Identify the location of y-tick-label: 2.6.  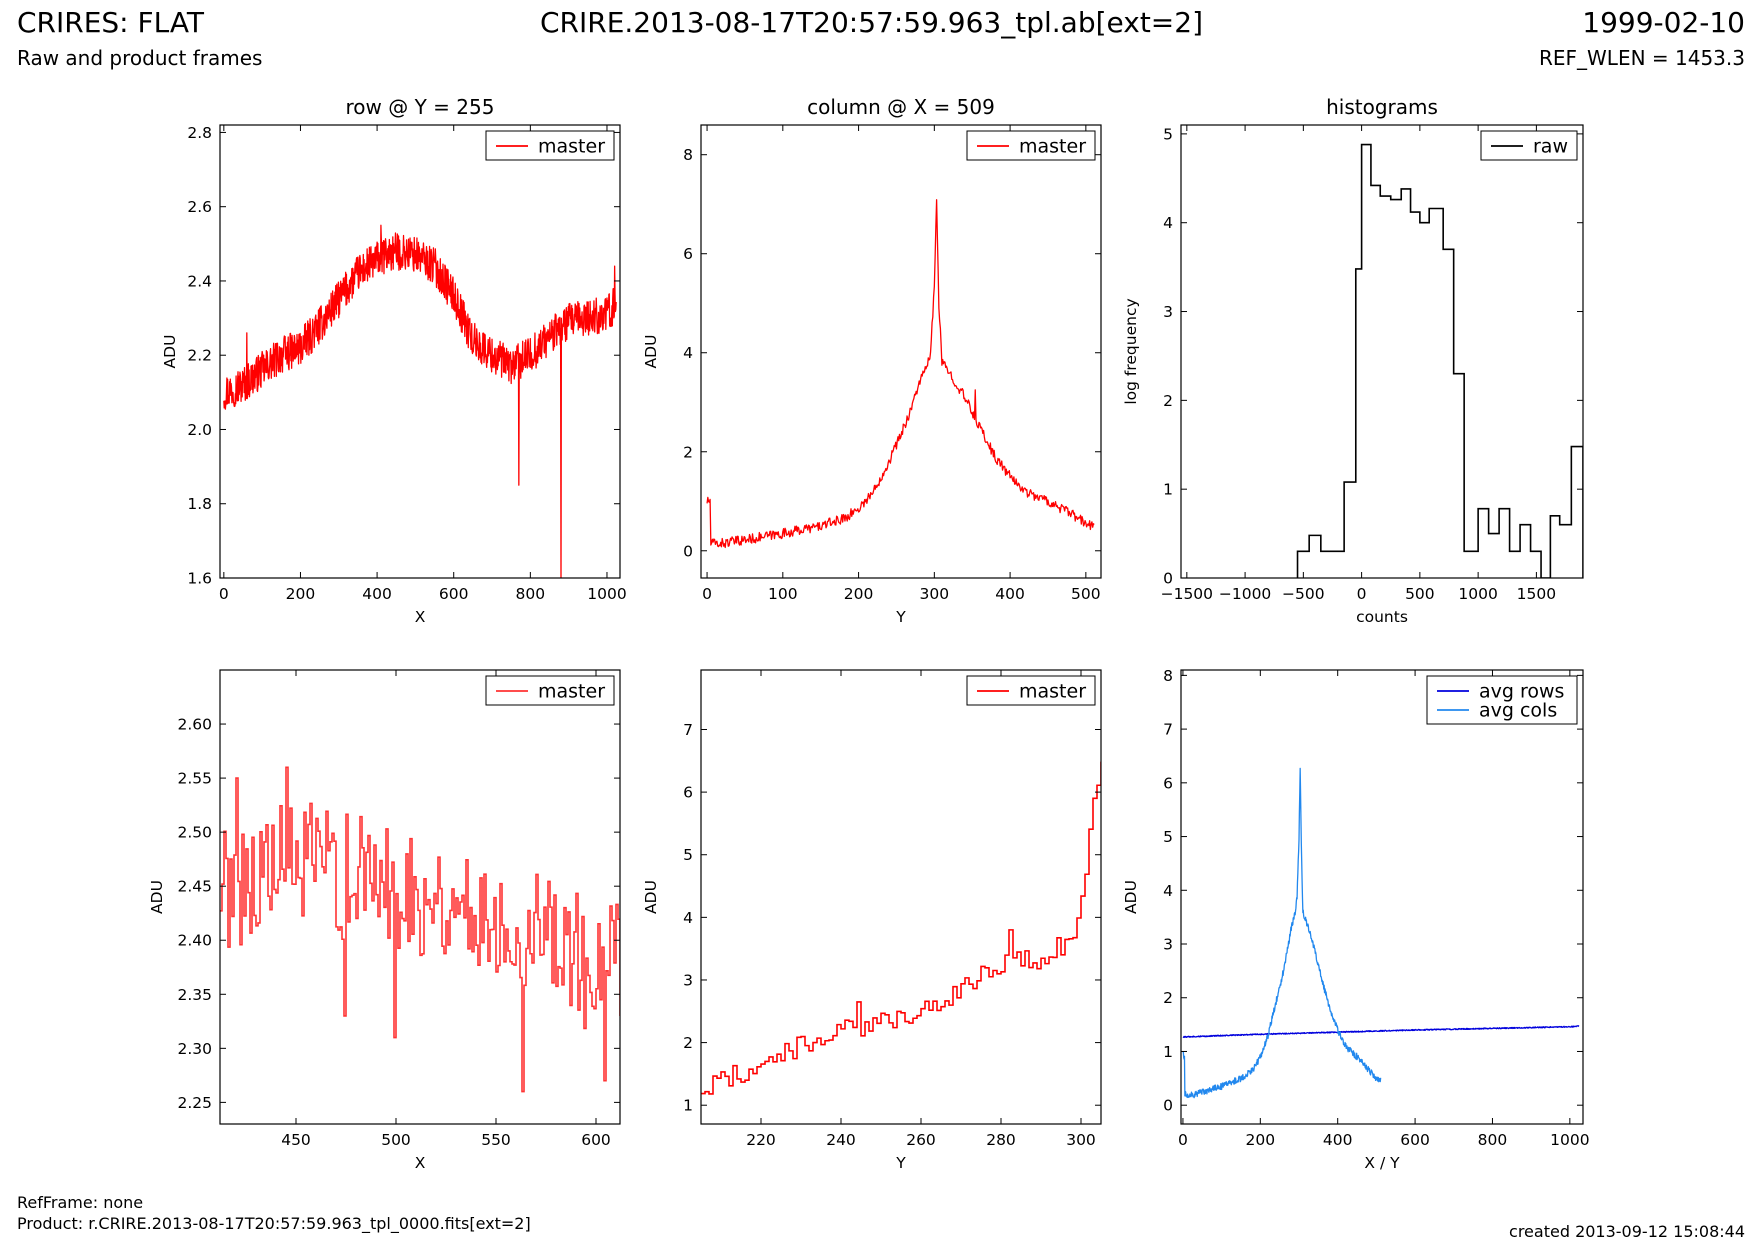
(199, 207).